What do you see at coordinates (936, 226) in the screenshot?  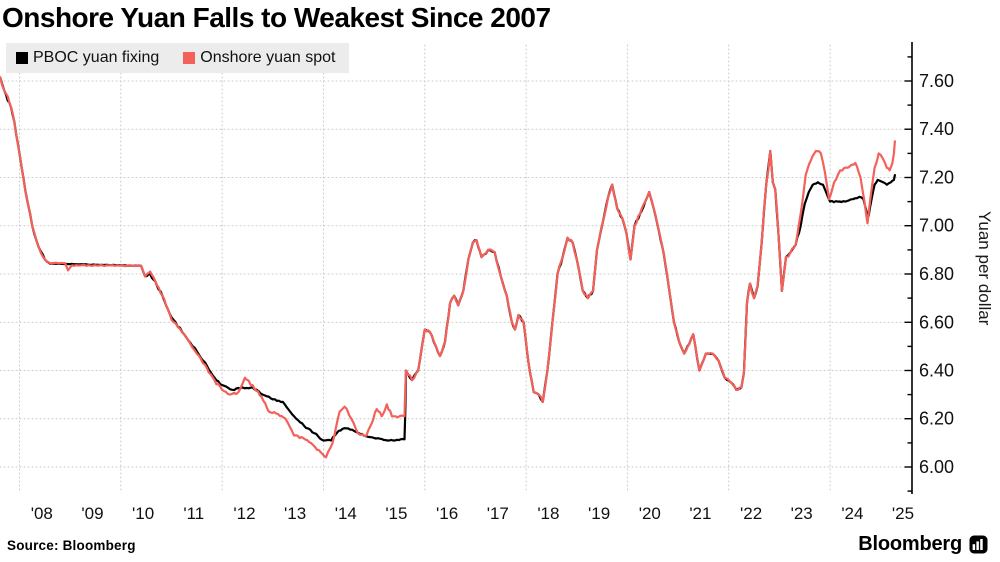 I see `svg-text: 7.00` at bounding box center [936, 226].